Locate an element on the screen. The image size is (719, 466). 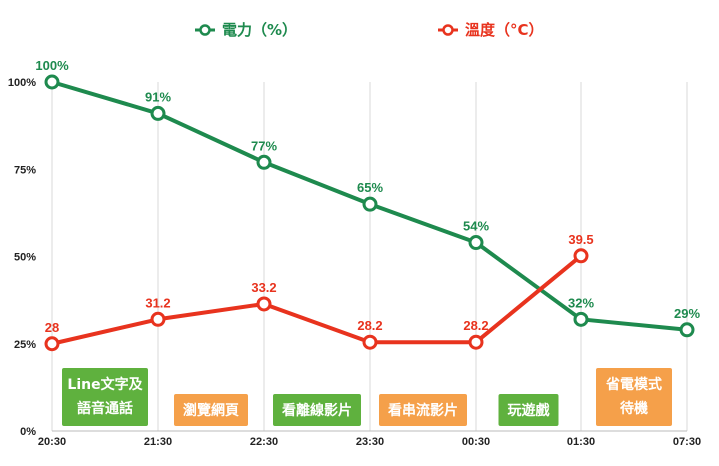
x-axis-ticks: 20:30 21:30 22:30 23:30 00:30 01:30 07:30 is located at coordinates (369, 442).